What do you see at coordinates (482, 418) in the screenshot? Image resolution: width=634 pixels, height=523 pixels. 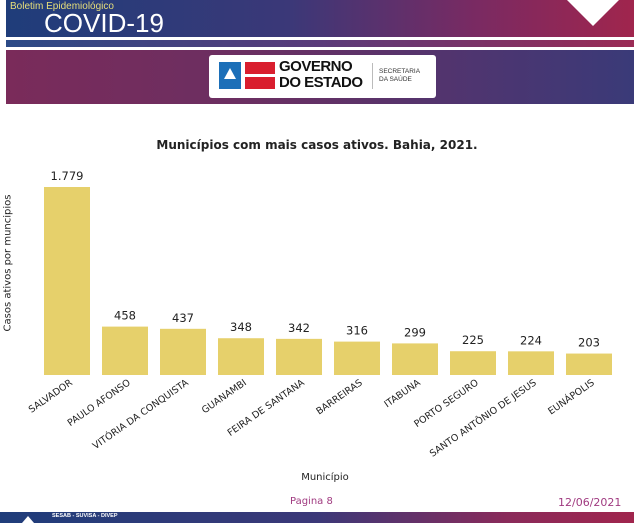 I see `x-tick-label: SANTO ANTÔNIO DE JESUS` at bounding box center [482, 418].